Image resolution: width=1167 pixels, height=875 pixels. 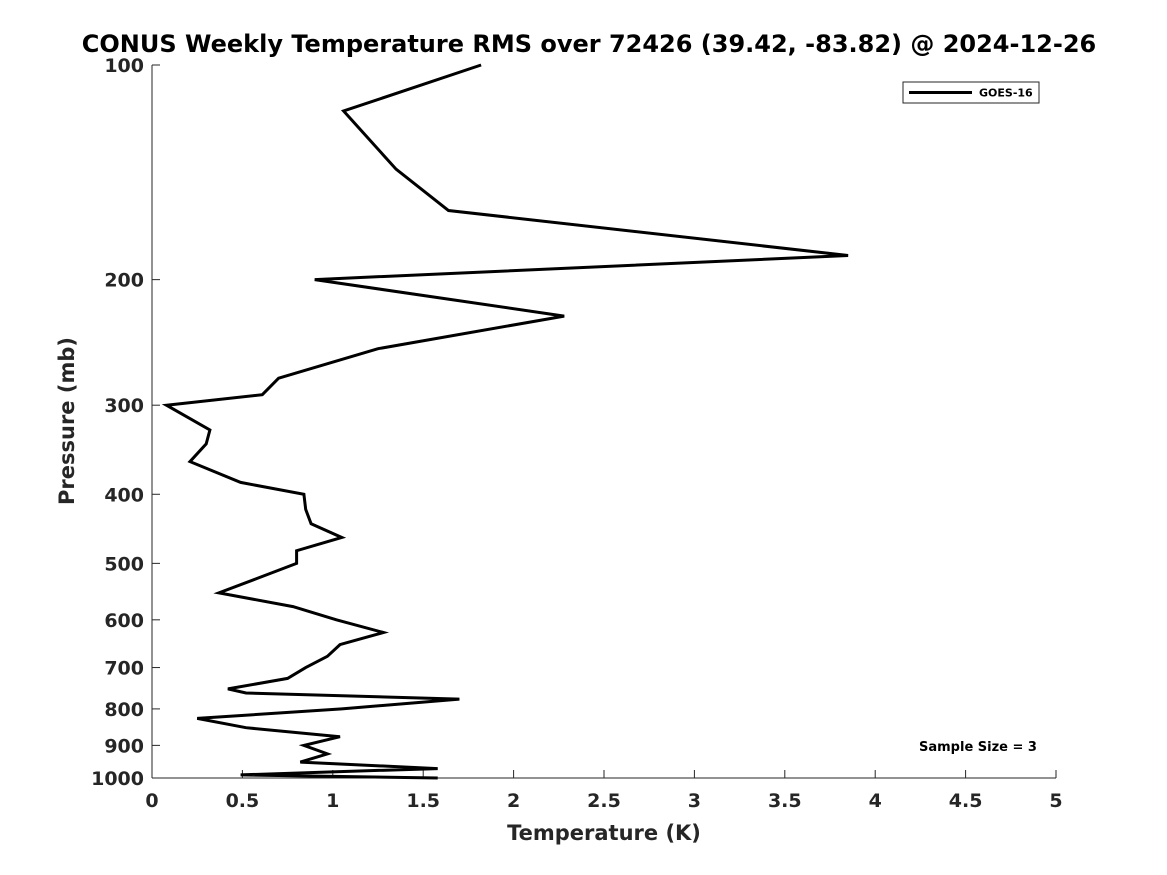 I want to click on x-ticks: 0 0.5 1 1.5 2 2.5 3 3.5 4 4.5 5, so click(x=604, y=791).